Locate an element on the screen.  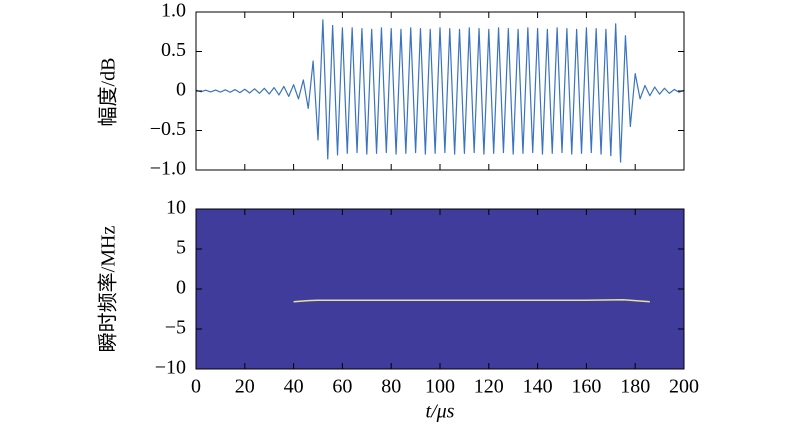
x-tick-label: 100 is located at coordinates (440, 387).